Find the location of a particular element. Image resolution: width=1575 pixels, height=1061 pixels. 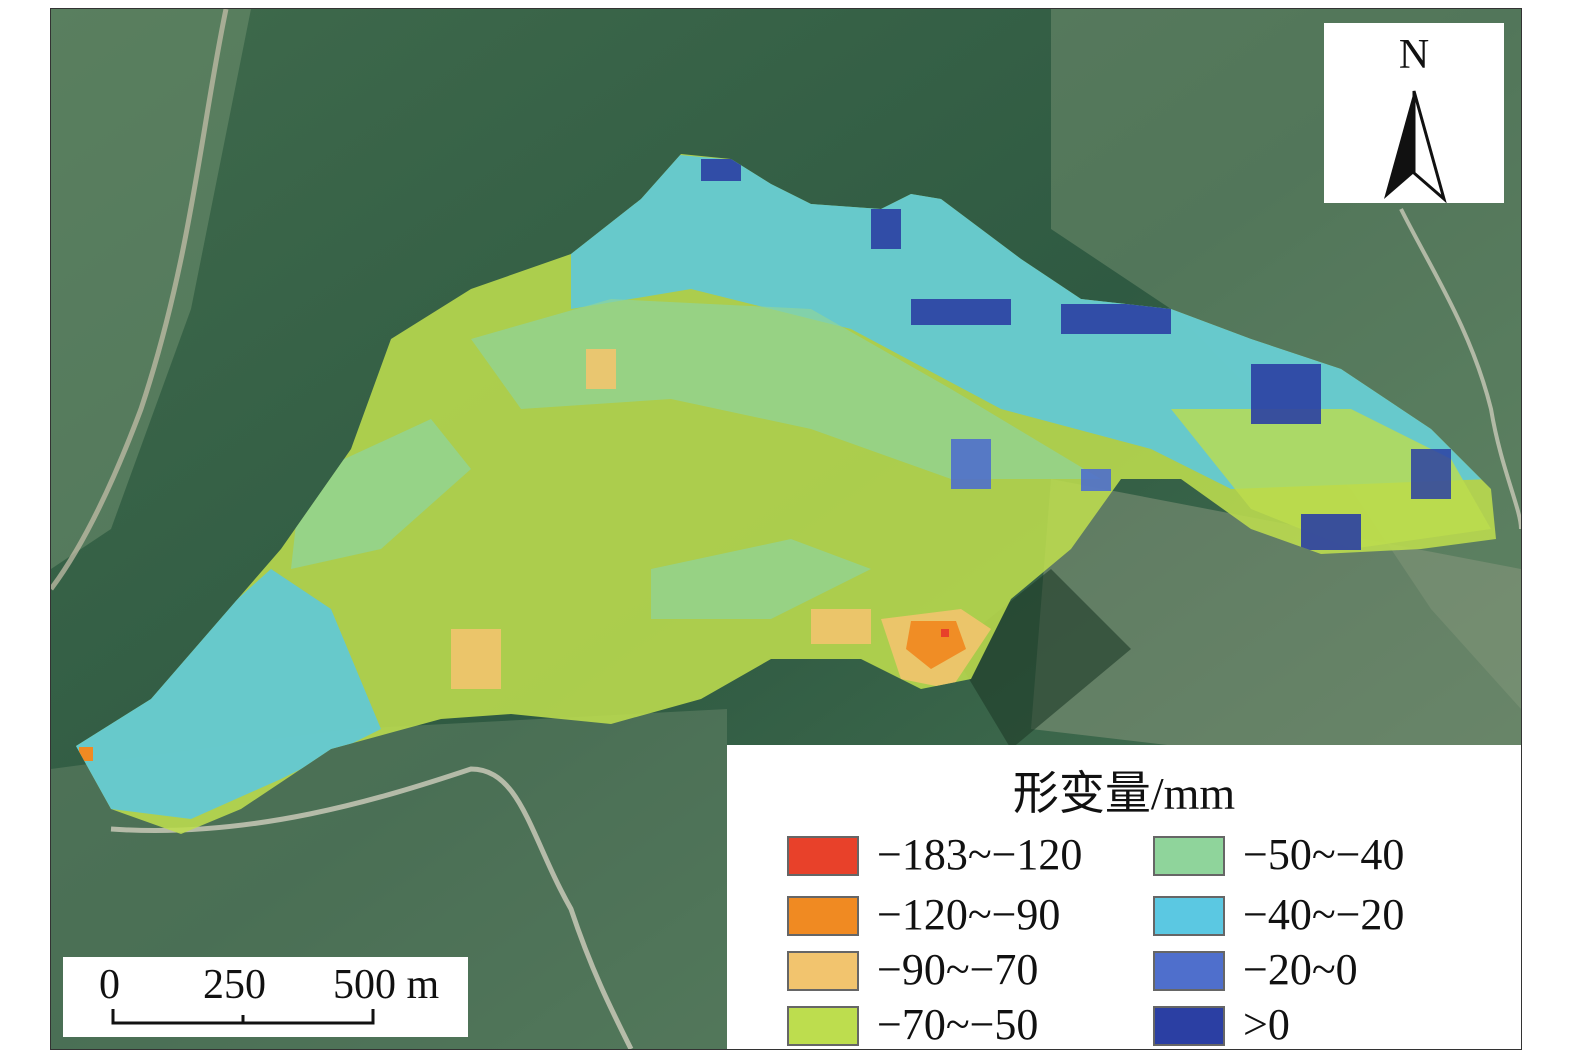

legend-label-7: >0 is located at coordinates (1266, 1024).